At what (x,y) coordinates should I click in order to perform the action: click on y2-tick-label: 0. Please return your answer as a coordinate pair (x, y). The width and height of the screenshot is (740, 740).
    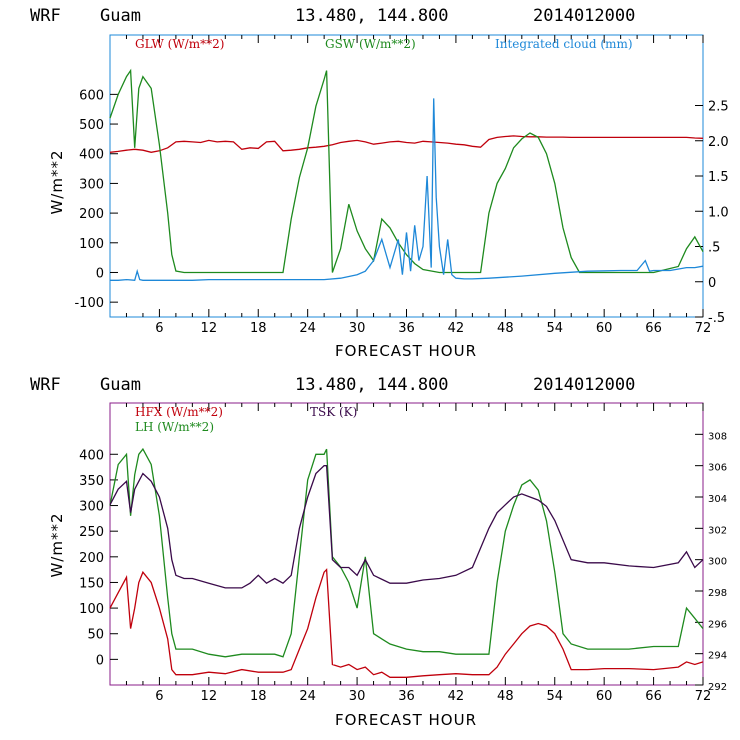
    Looking at the image, I should click on (712, 283).